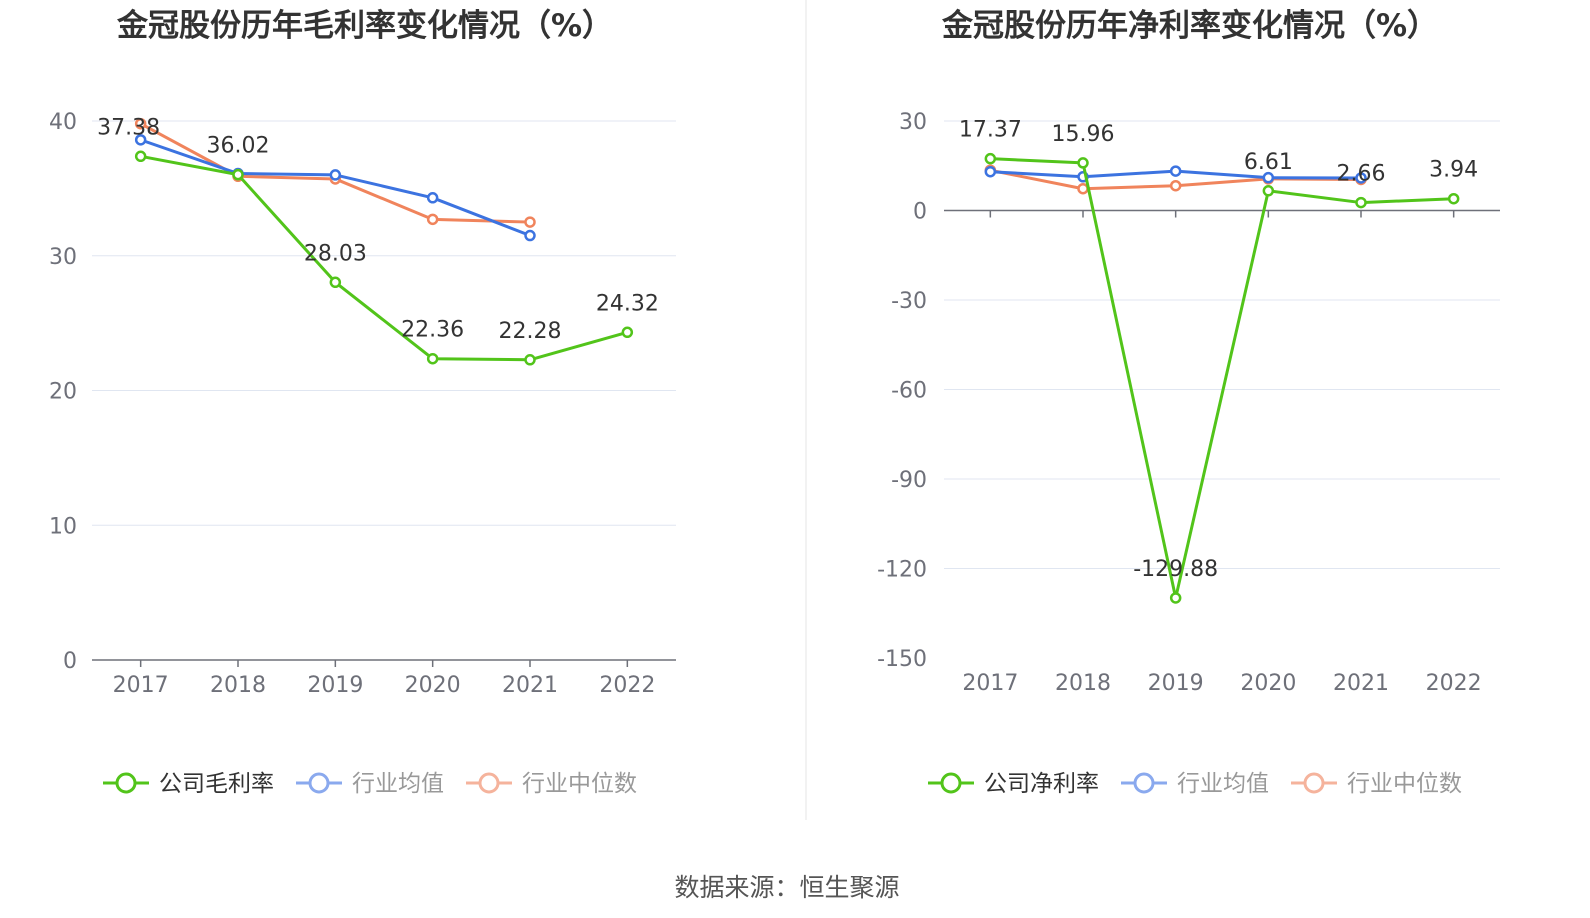  What do you see at coordinates (627, 303) in the screenshot?
I see `data-label: 24.32` at bounding box center [627, 303].